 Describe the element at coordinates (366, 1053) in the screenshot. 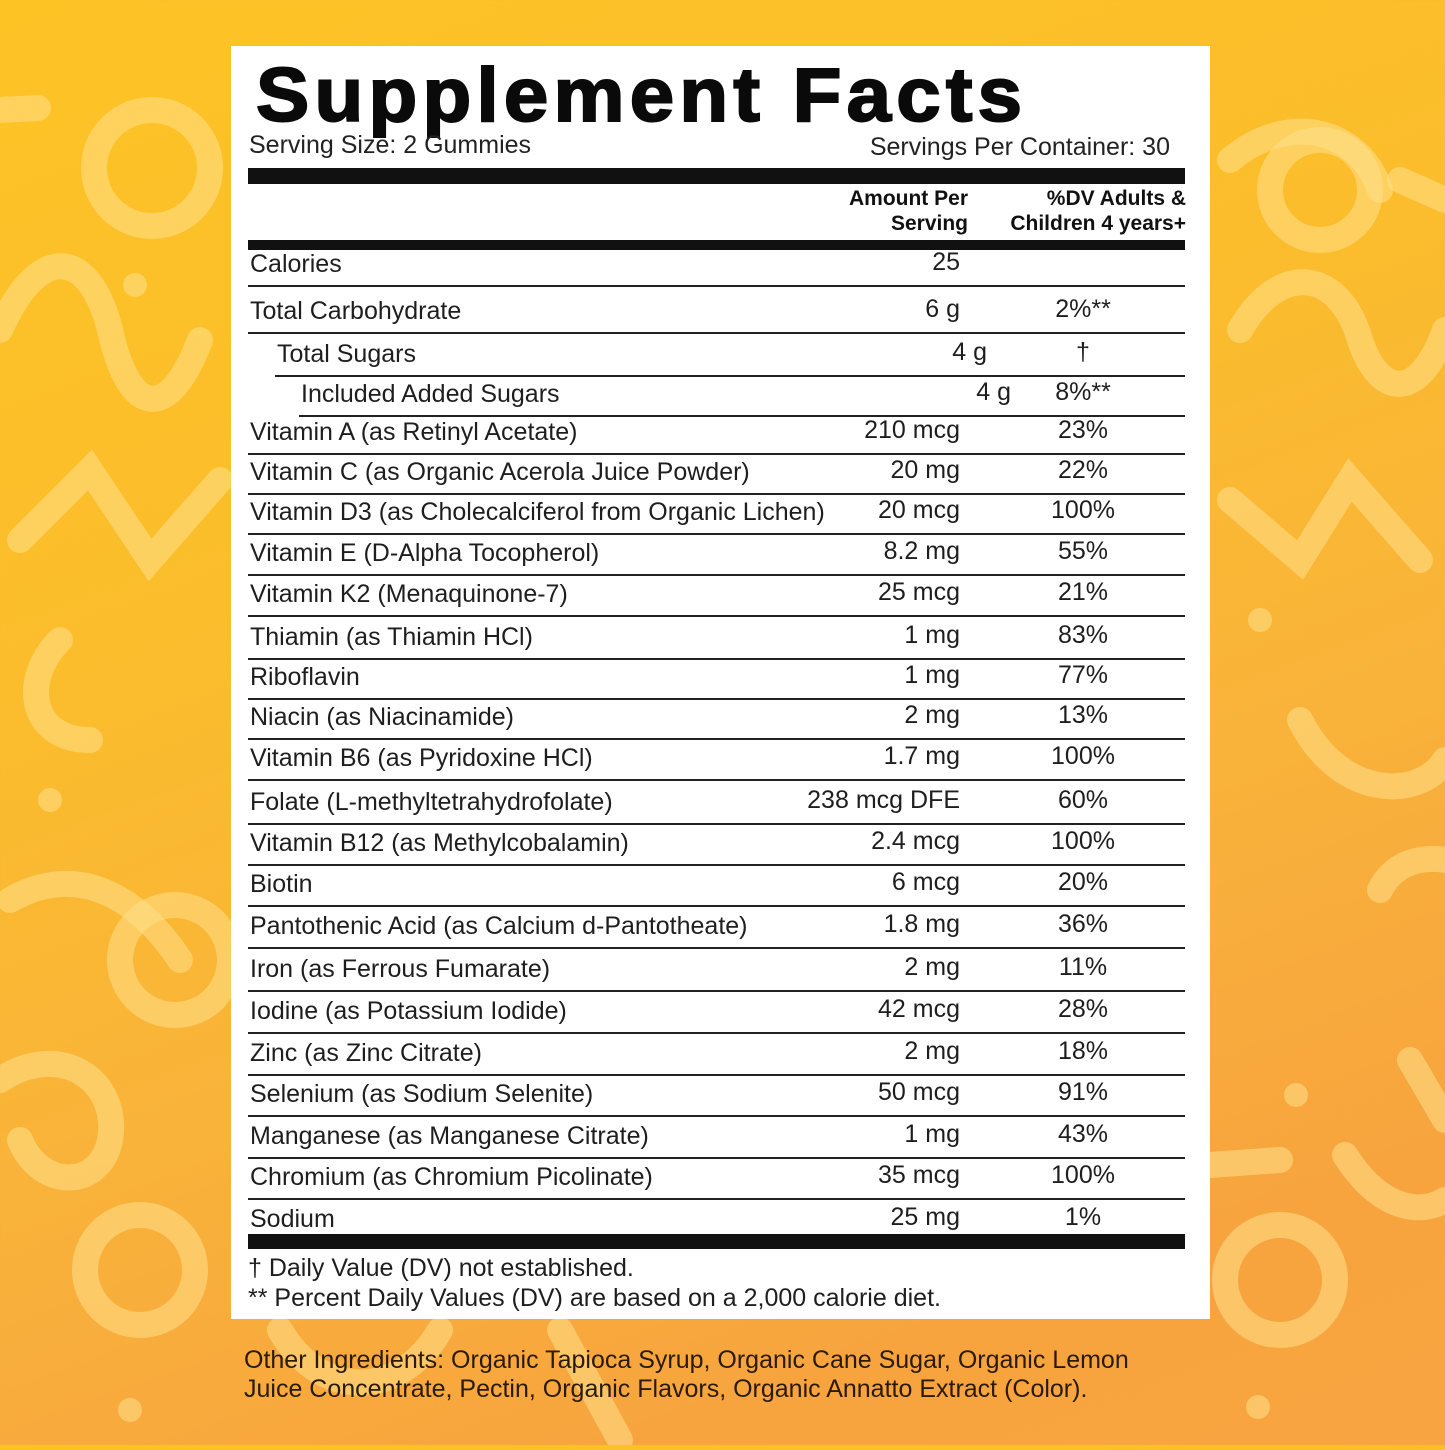

I see `nutrient-name: Zinc (as Zinc Citrate)` at that location.